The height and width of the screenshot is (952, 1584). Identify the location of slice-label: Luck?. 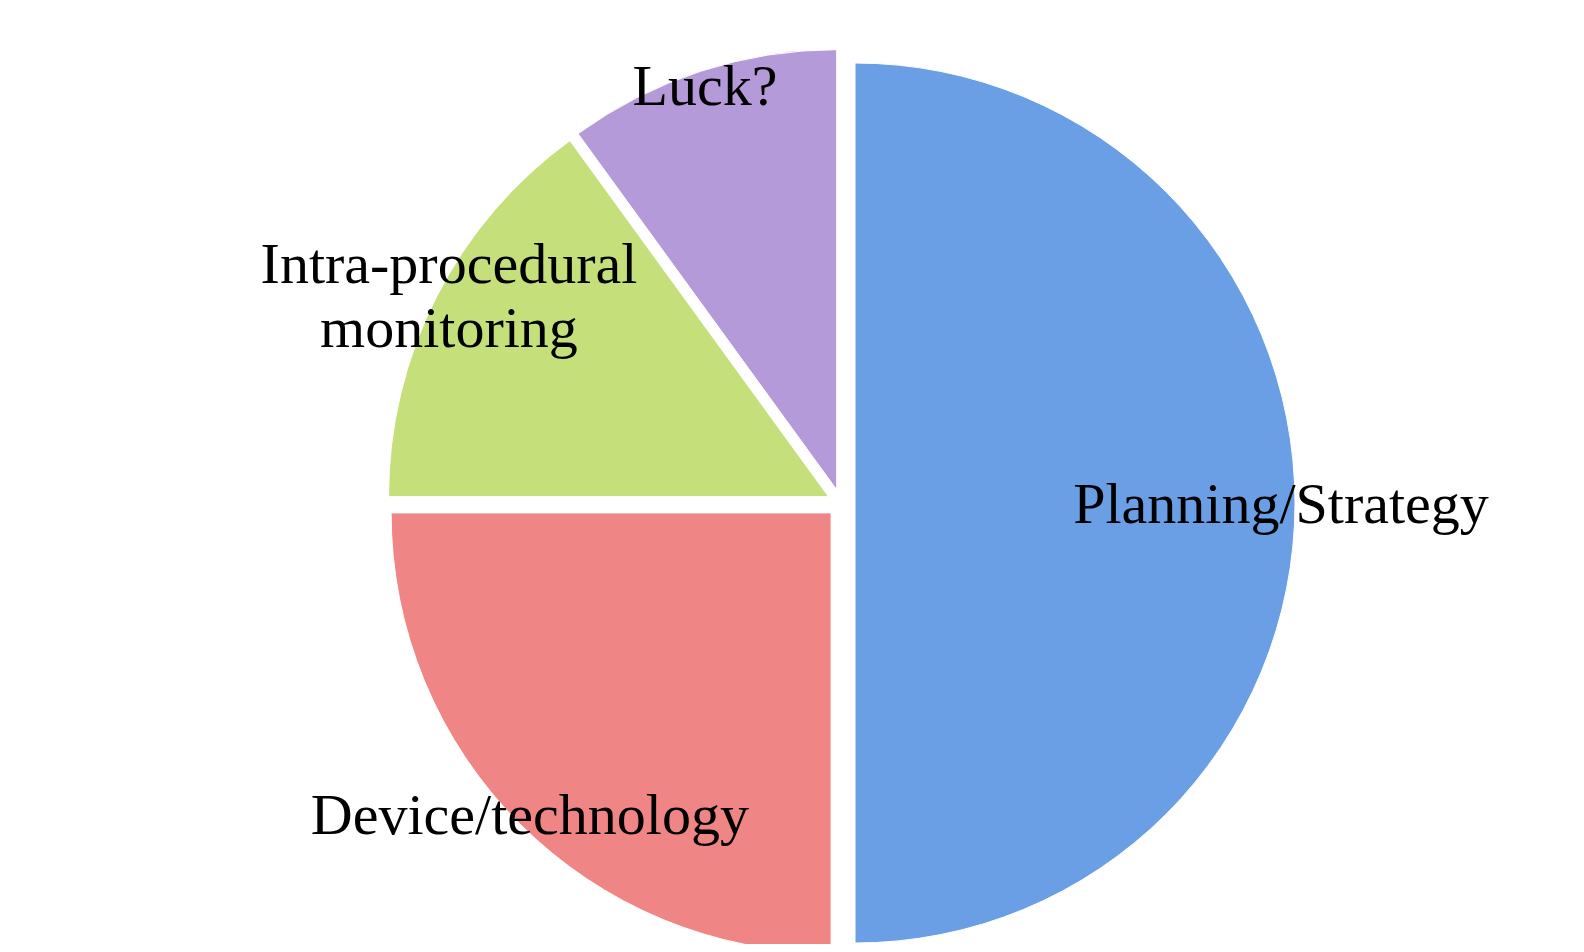
(705, 85).